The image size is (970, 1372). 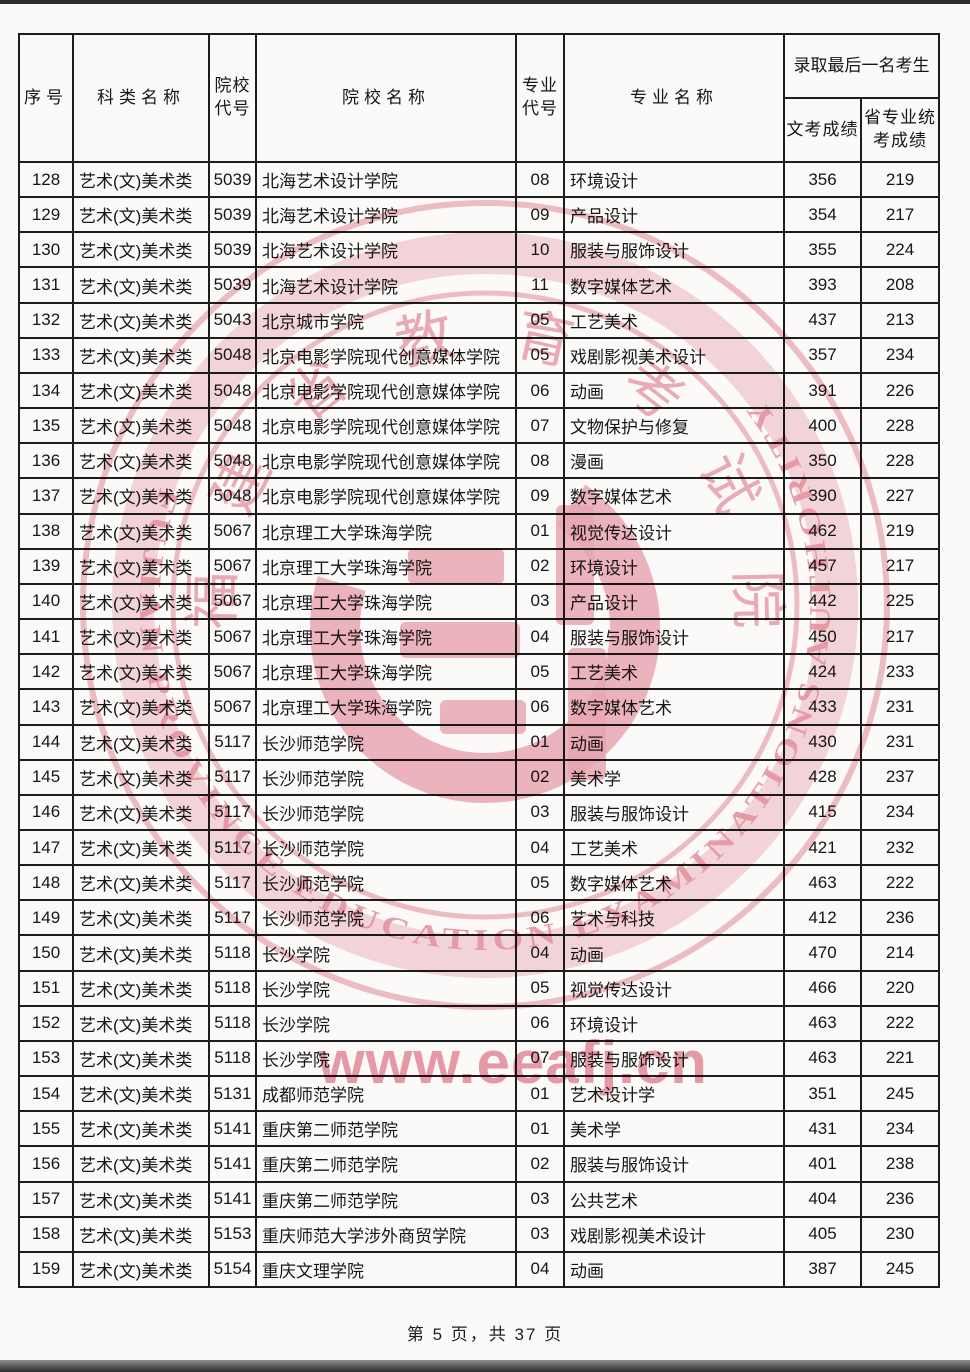 I want to click on cell-college-name: 重庆文理学院, so click(x=386, y=1269).